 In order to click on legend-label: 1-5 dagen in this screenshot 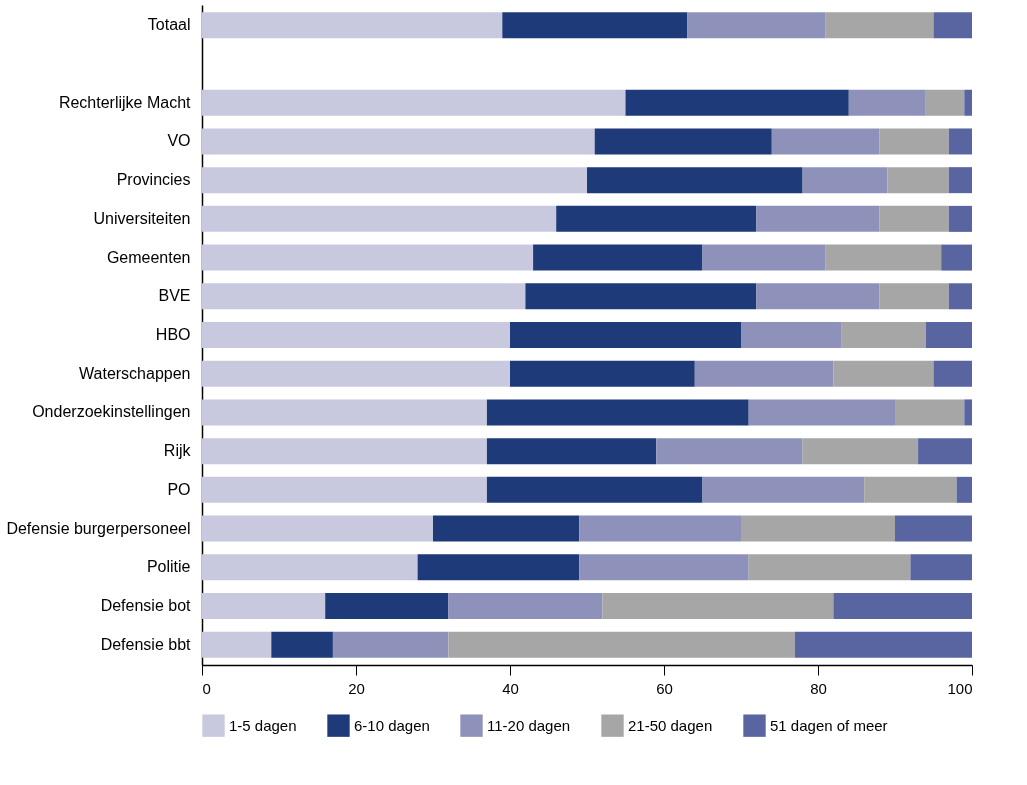, I will do `click(263, 725)`.